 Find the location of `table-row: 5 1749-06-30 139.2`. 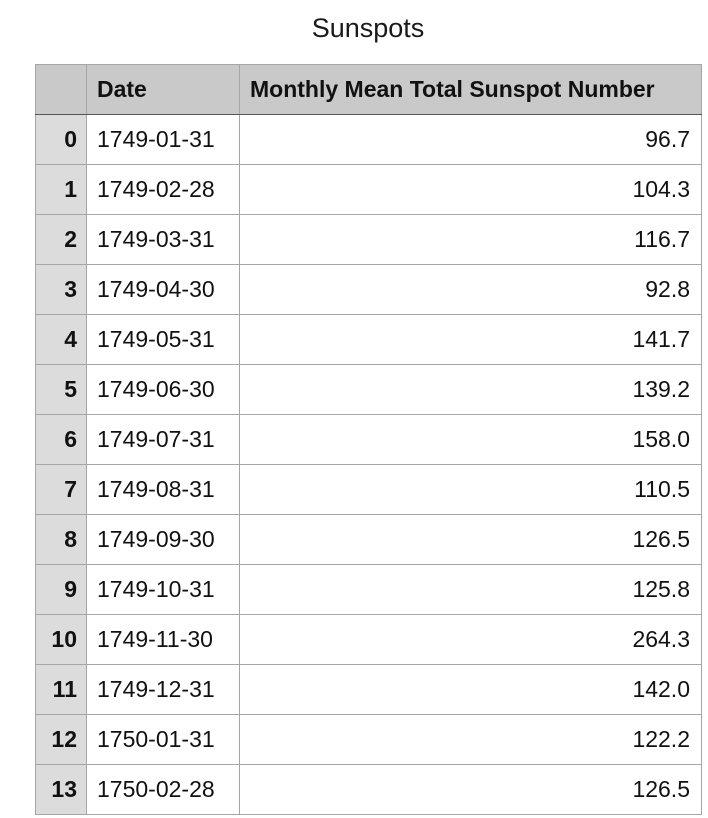

table-row: 5 1749-06-30 139.2 is located at coordinates (368, 389).